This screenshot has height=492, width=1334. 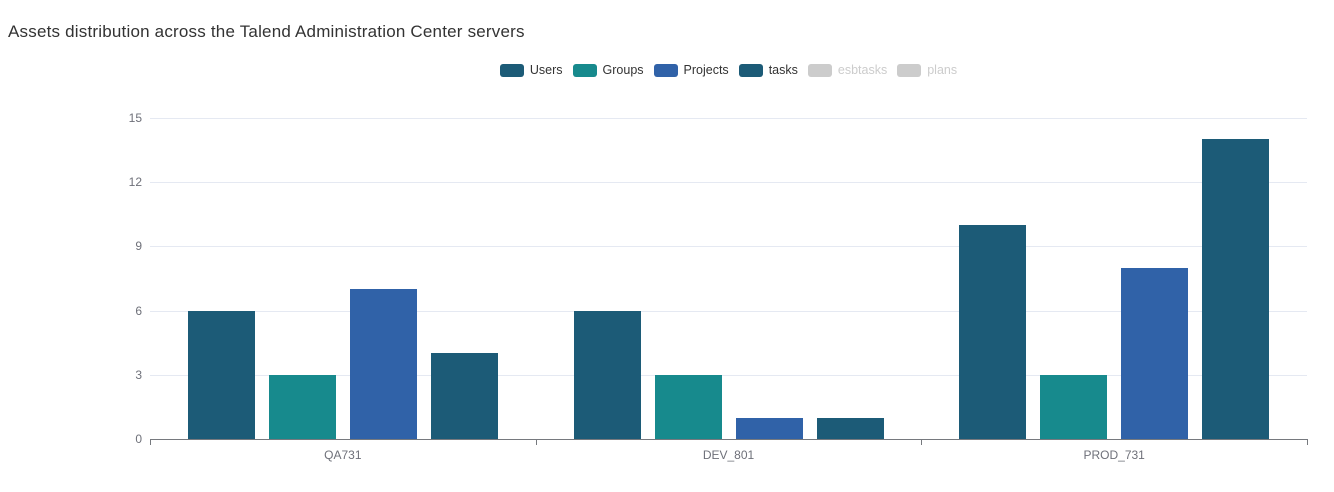 I want to click on legend-label: Users, so click(x=546, y=70).